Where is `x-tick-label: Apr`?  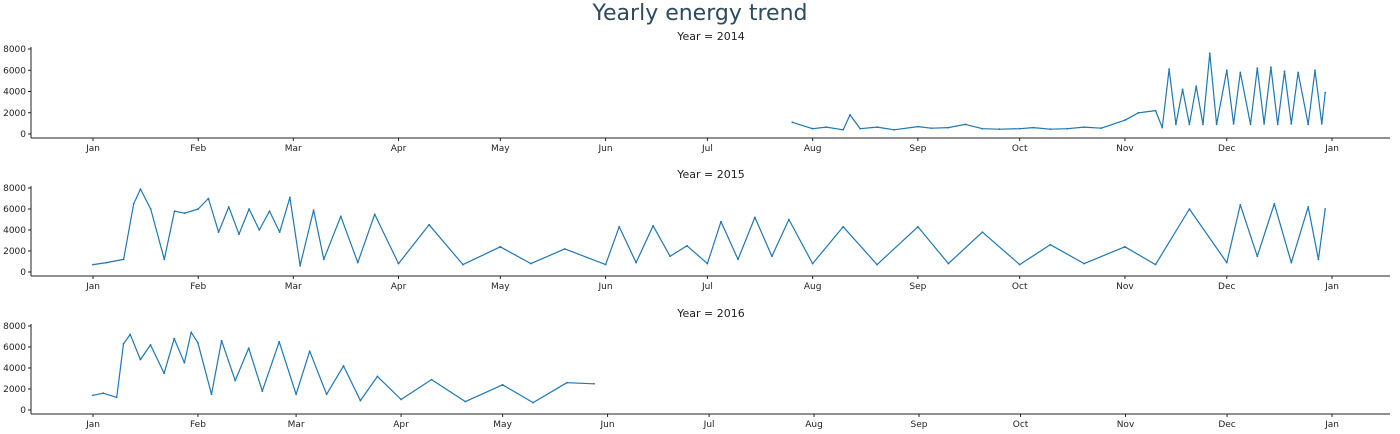
x-tick-label: Apr is located at coordinates (399, 149).